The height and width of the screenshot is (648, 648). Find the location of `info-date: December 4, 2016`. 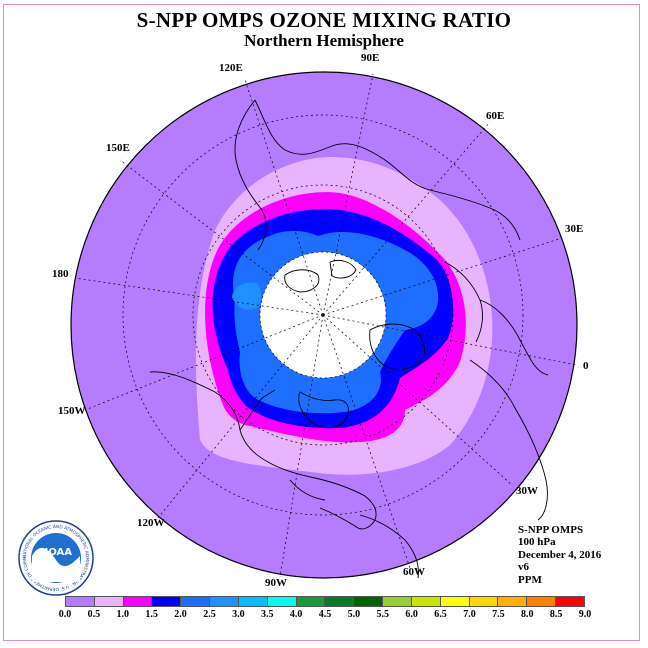

info-date: December 4, 2016 is located at coordinates (560, 554).